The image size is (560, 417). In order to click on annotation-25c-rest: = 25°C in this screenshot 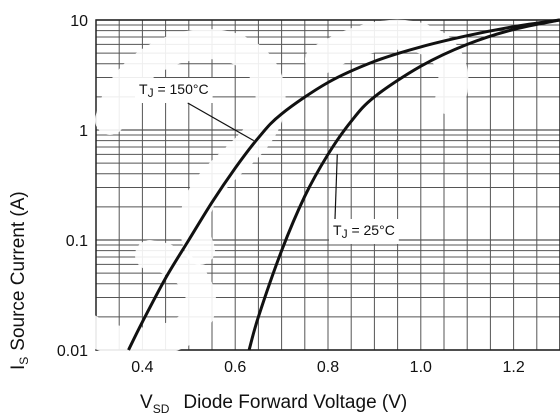, I will do `click(371, 230)`.